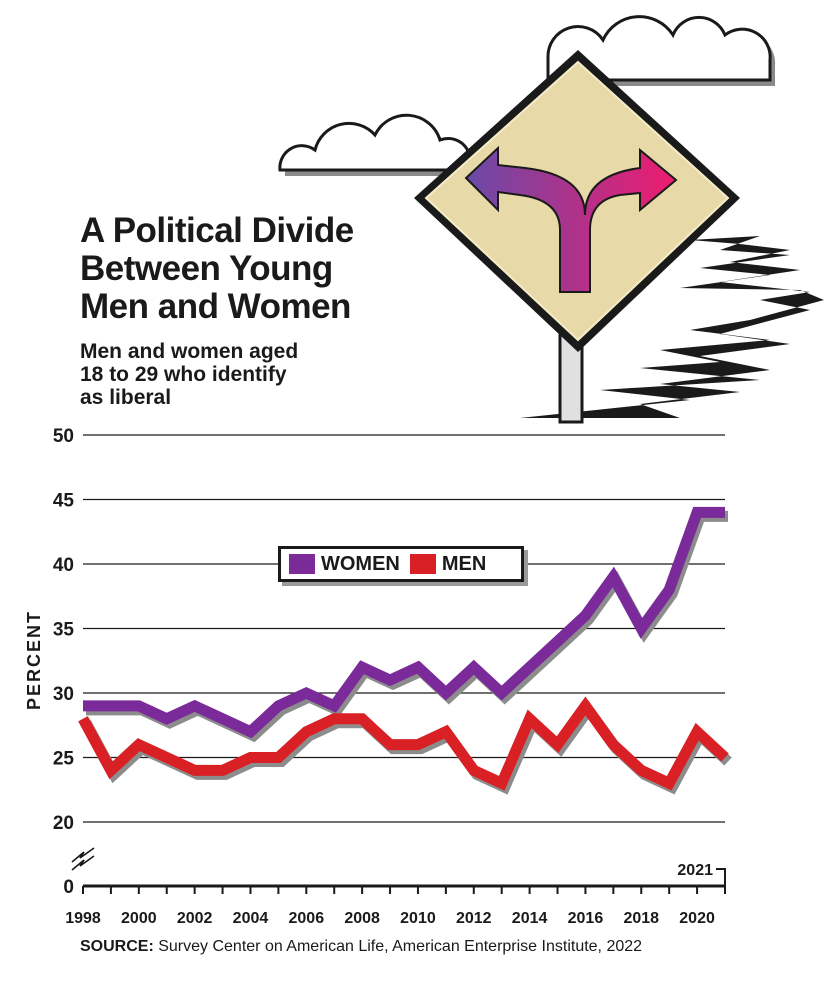 This screenshot has width=824, height=991. I want to click on subtitle-line: 18 to 29 who identify, so click(183, 374).